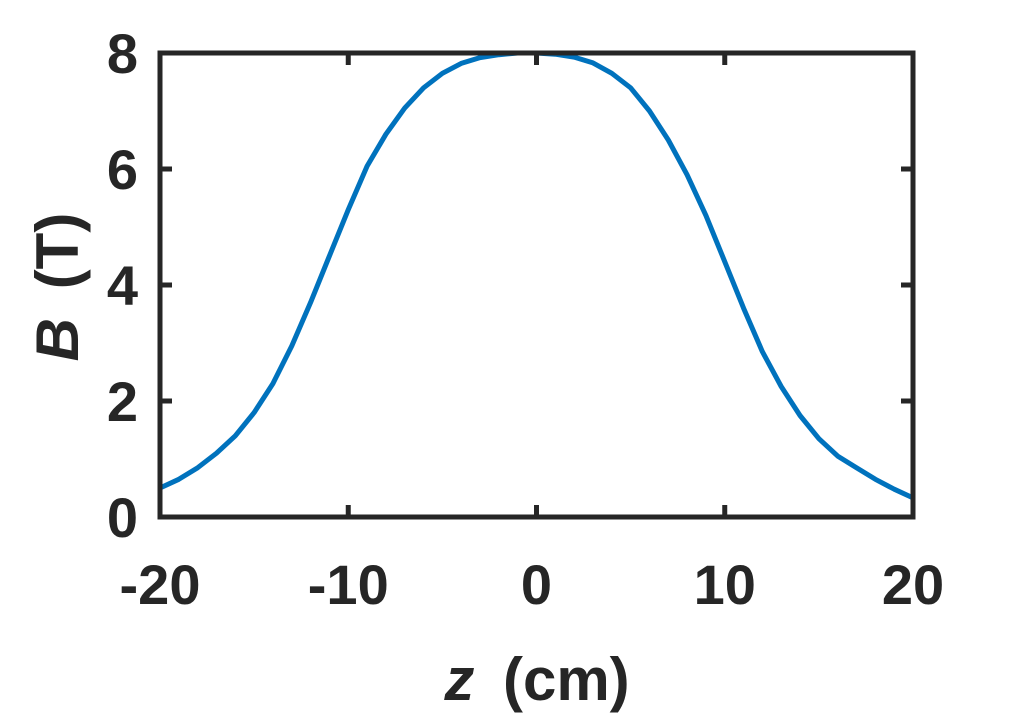  Describe the element at coordinates (725, 584) in the screenshot. I see `x-tick-label: 10` at that location.